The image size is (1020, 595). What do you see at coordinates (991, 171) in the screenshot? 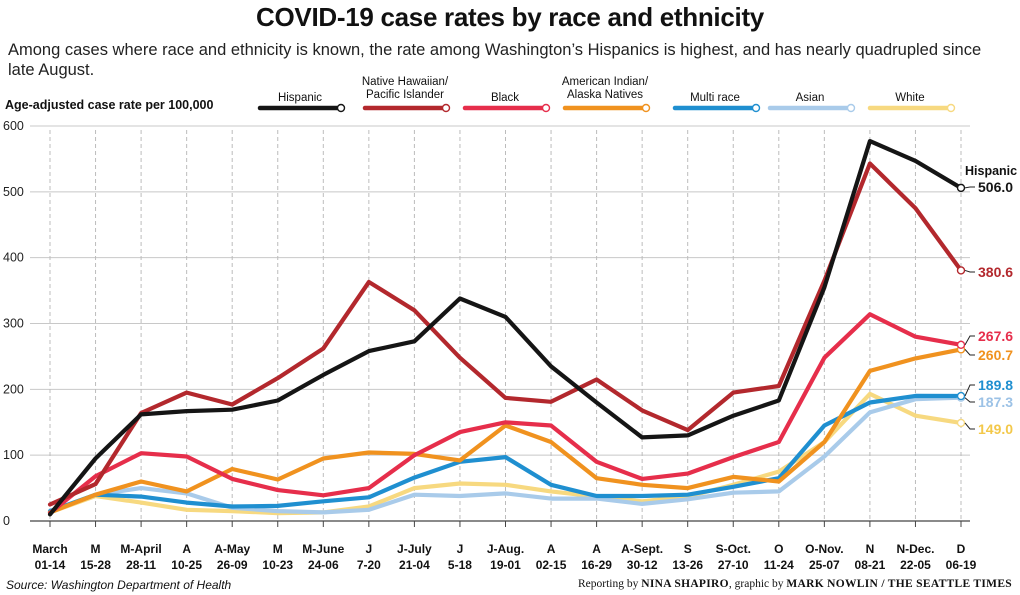
I see `hispanic-annotation: Hispanic` at bounding box center [991, 171].